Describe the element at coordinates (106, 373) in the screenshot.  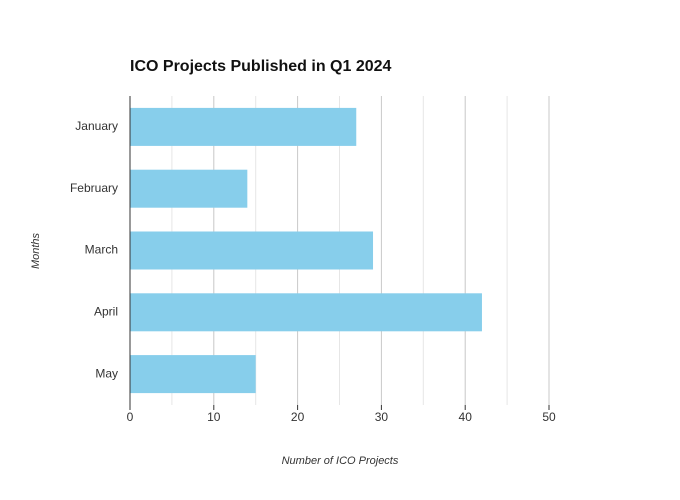
I see `y-tick-label: May` at that location.